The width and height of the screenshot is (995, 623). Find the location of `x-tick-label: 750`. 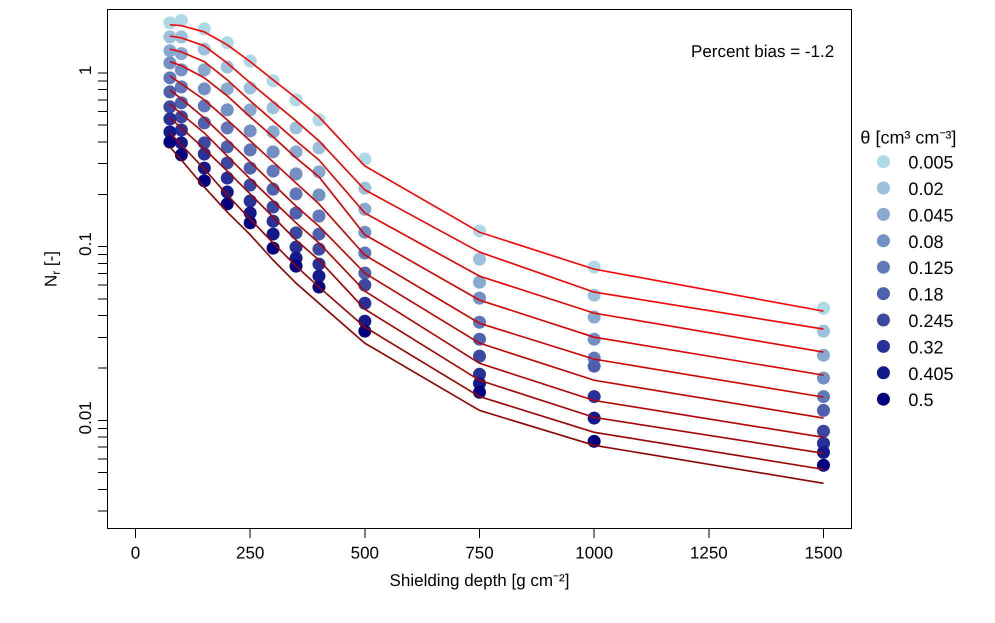

x-tick-label: 750 is located at coordinates (479, 553).